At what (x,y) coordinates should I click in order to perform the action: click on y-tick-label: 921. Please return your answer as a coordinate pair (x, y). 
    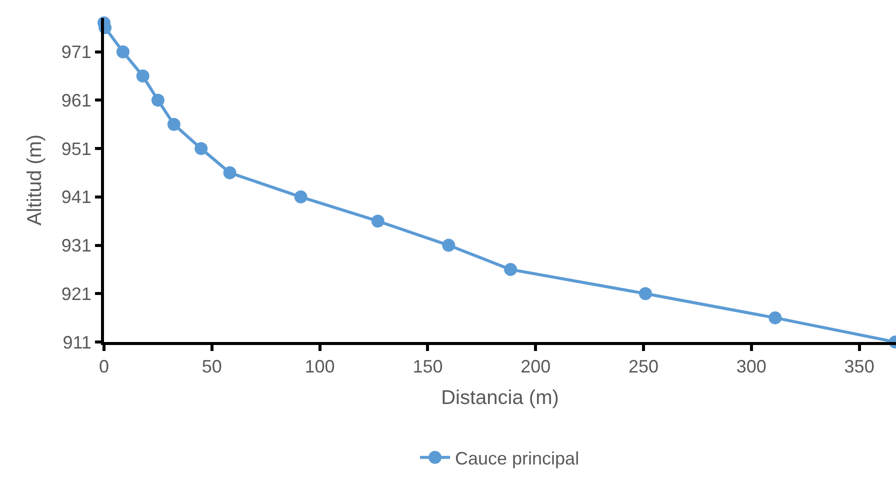
    Looking at the image, I should click on (76, 294).